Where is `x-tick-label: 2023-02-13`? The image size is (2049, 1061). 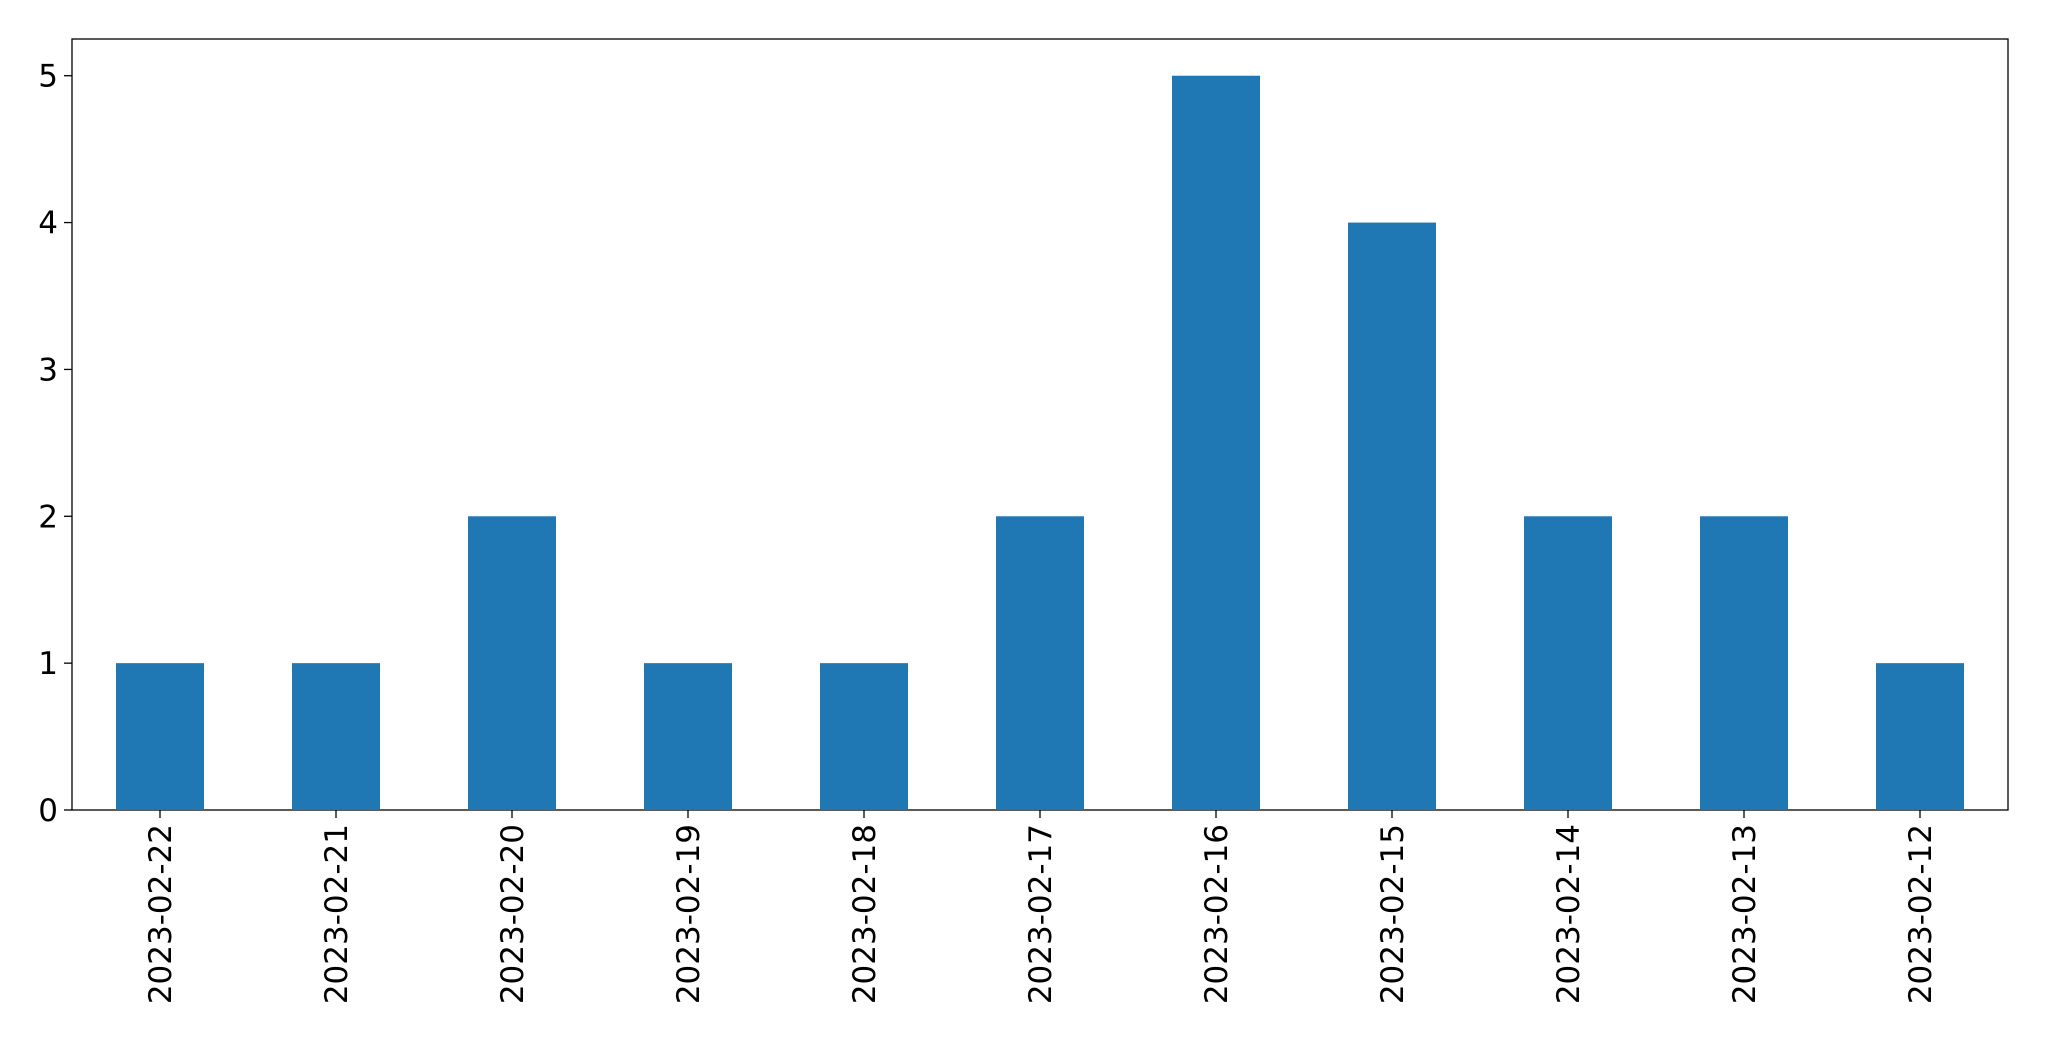 x-tick-label: 2023-02-13 is located at coordinates (1745, 914).